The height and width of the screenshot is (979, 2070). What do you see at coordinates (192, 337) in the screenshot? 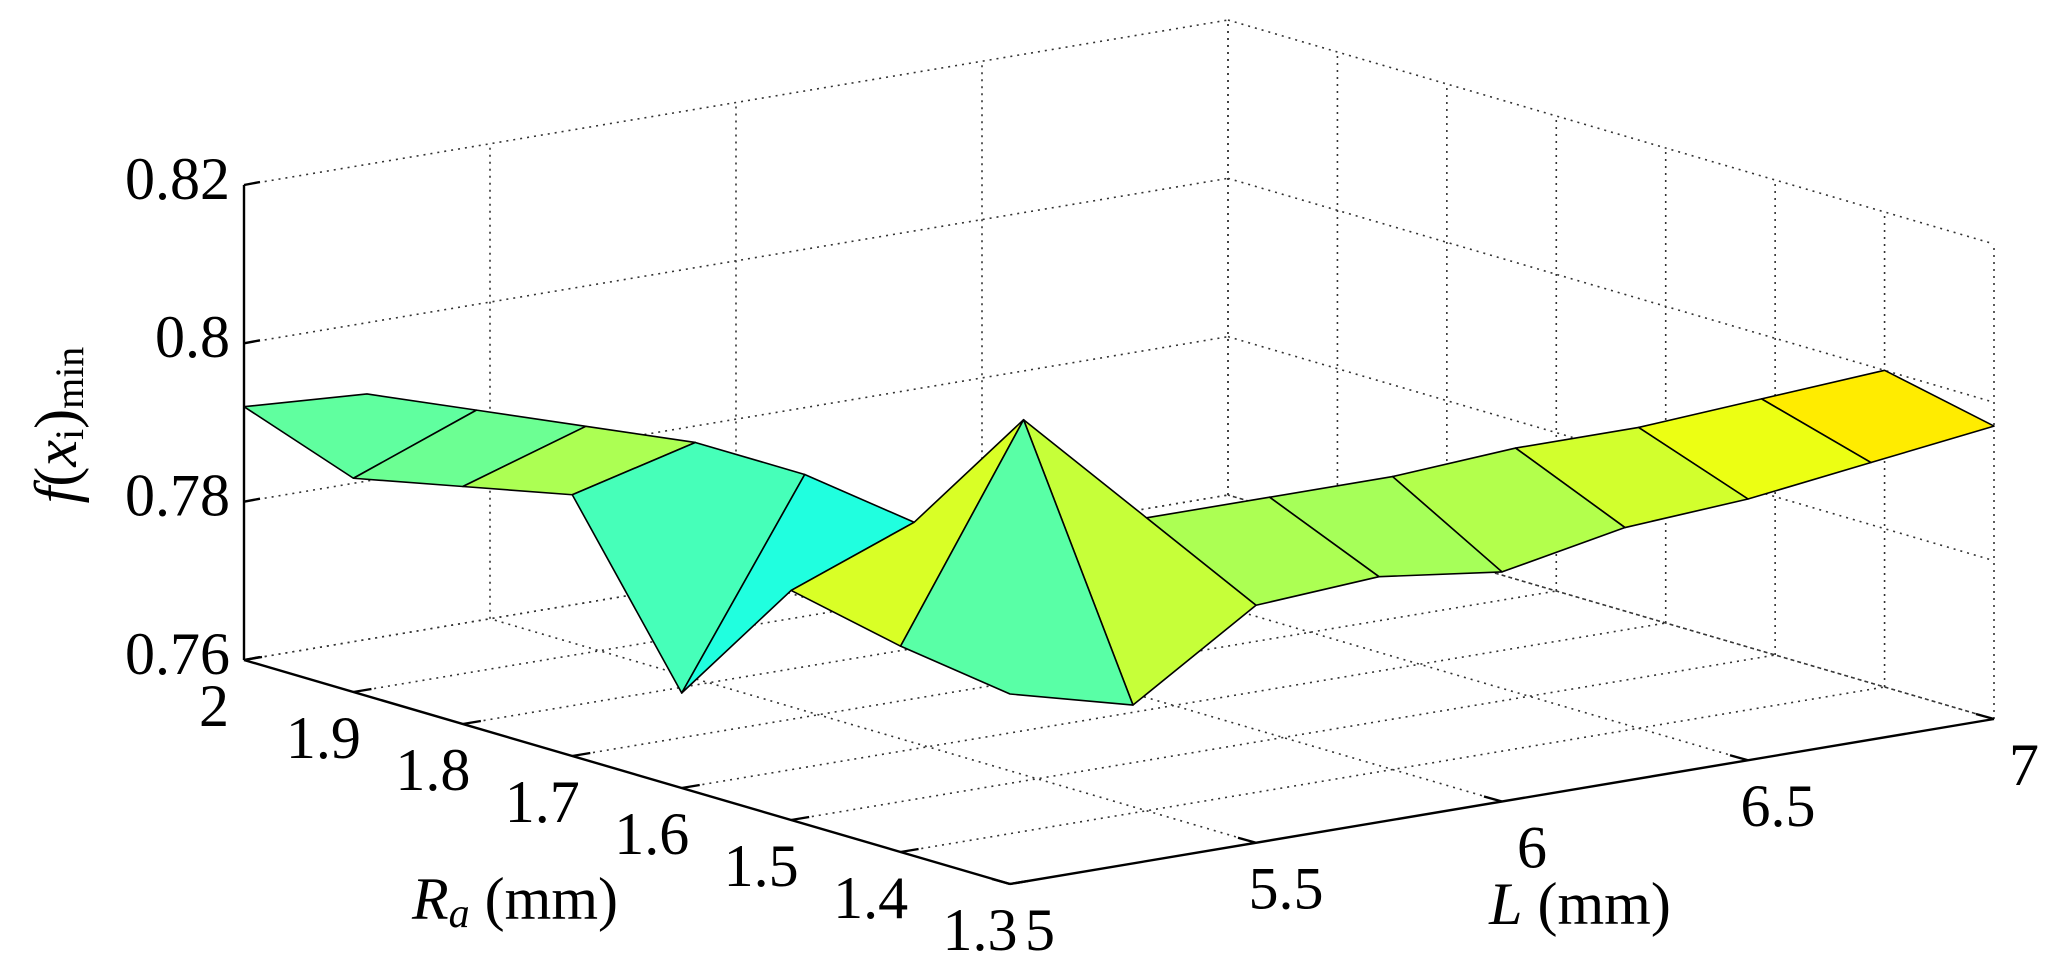
I see `z-tick-label: 0.8` at bounding box center [192, 337].